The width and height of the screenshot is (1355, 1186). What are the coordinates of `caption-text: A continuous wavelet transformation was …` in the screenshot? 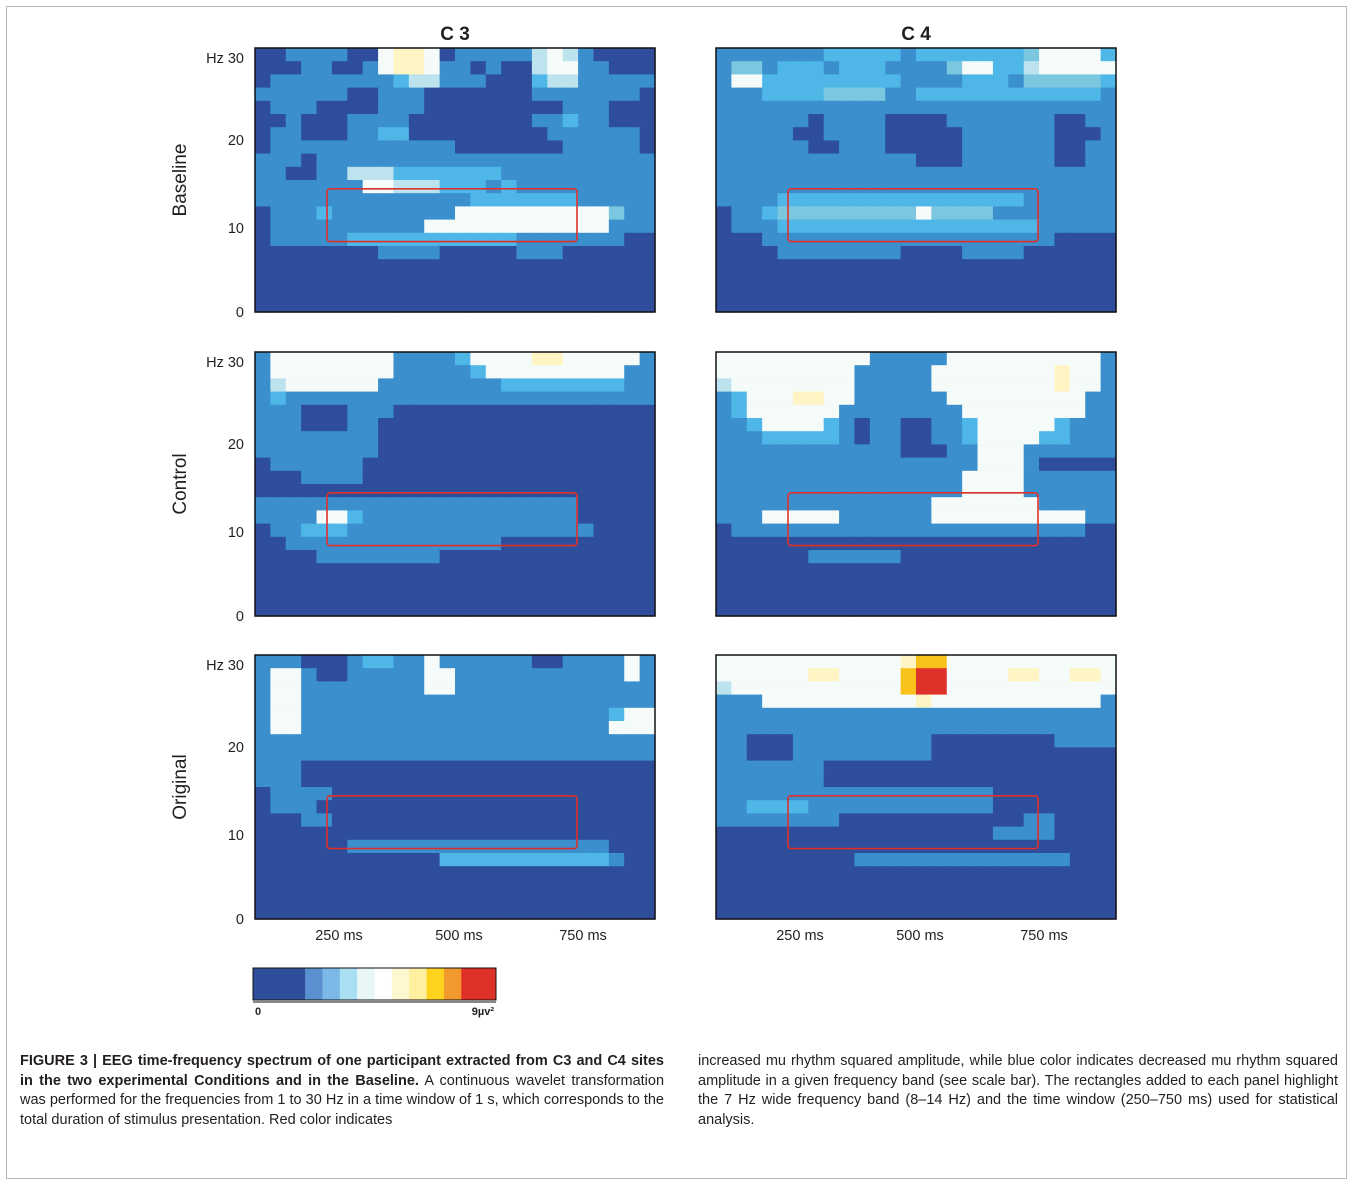 It's located at (342, 1100).